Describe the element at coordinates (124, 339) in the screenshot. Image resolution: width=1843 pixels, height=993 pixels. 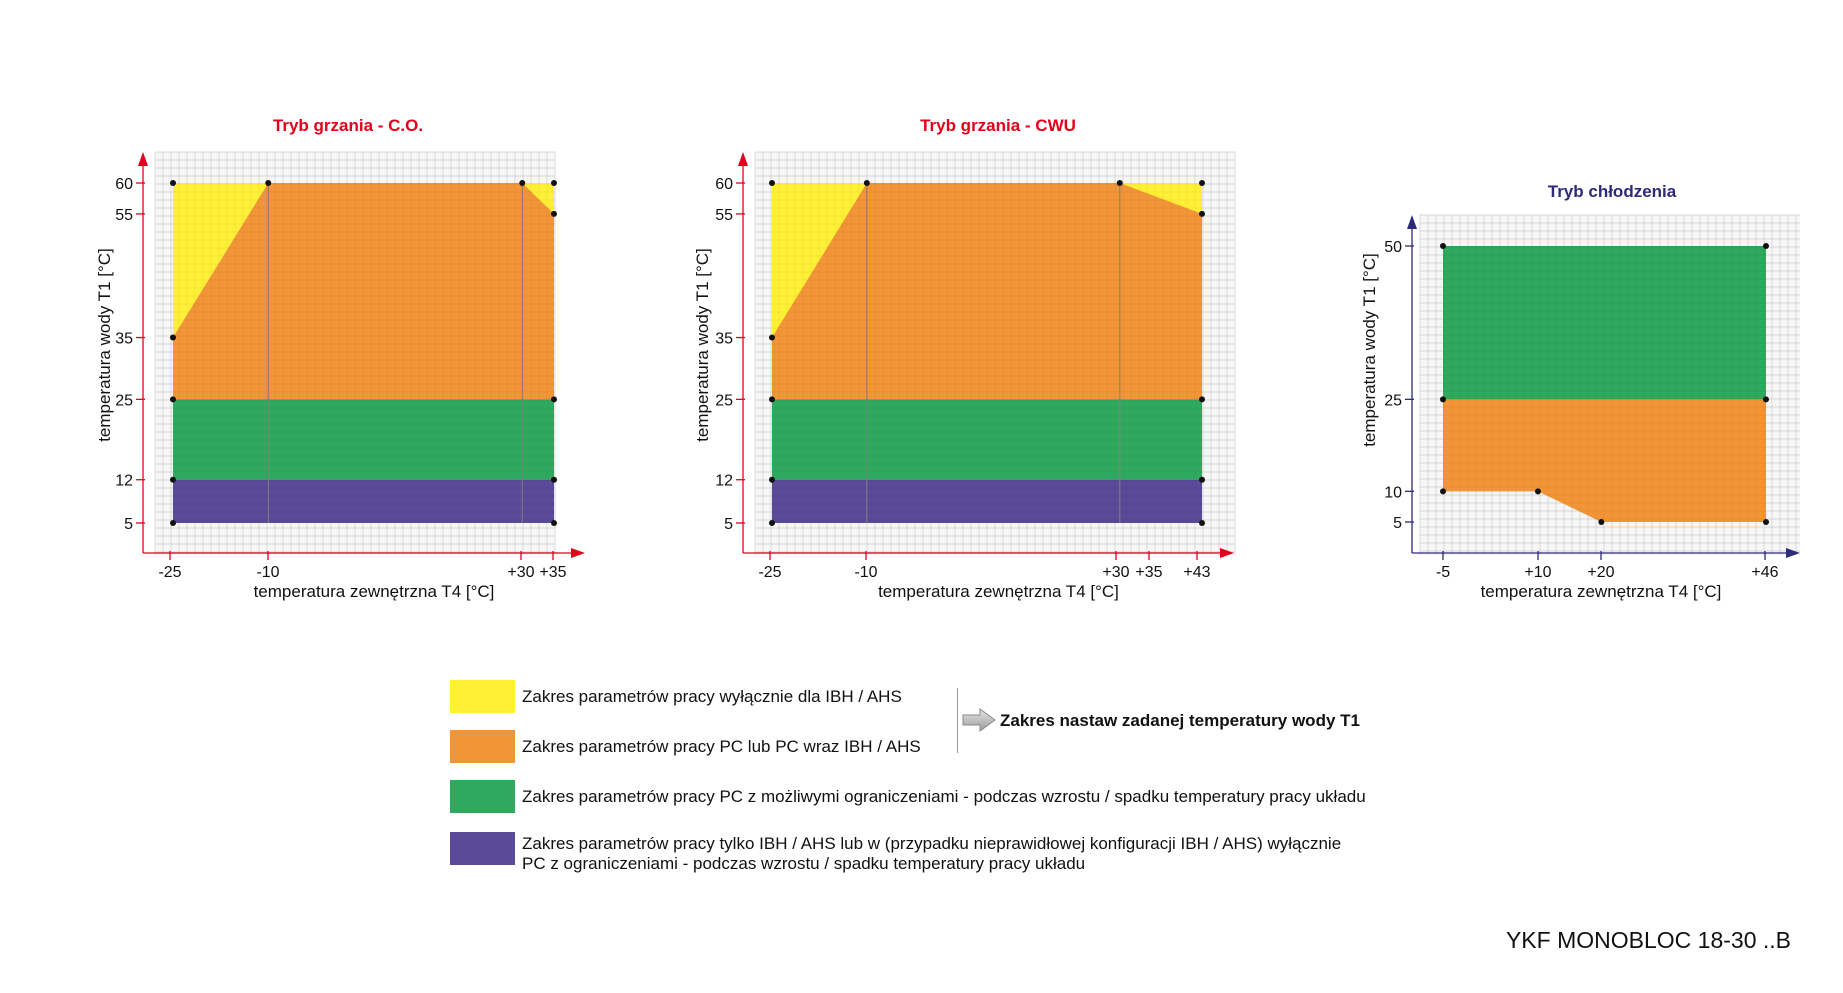
I see `y-tick-label: 35` at that location.